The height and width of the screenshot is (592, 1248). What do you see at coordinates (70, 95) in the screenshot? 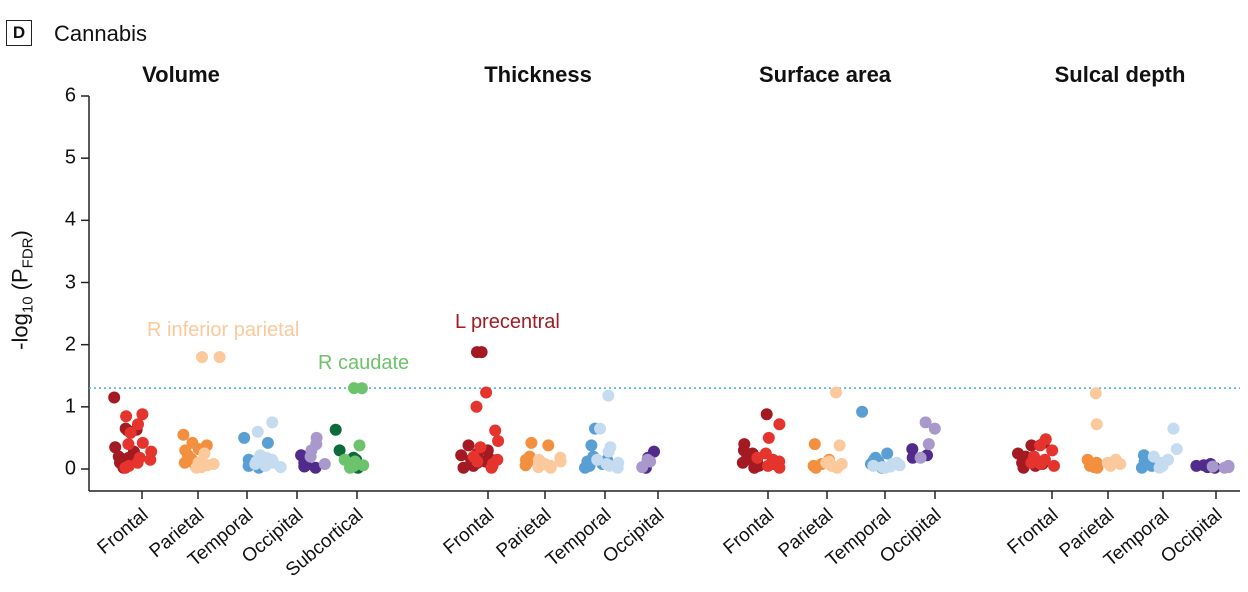
I see `y-tick-label: 6` at bounding box center [70, 95].